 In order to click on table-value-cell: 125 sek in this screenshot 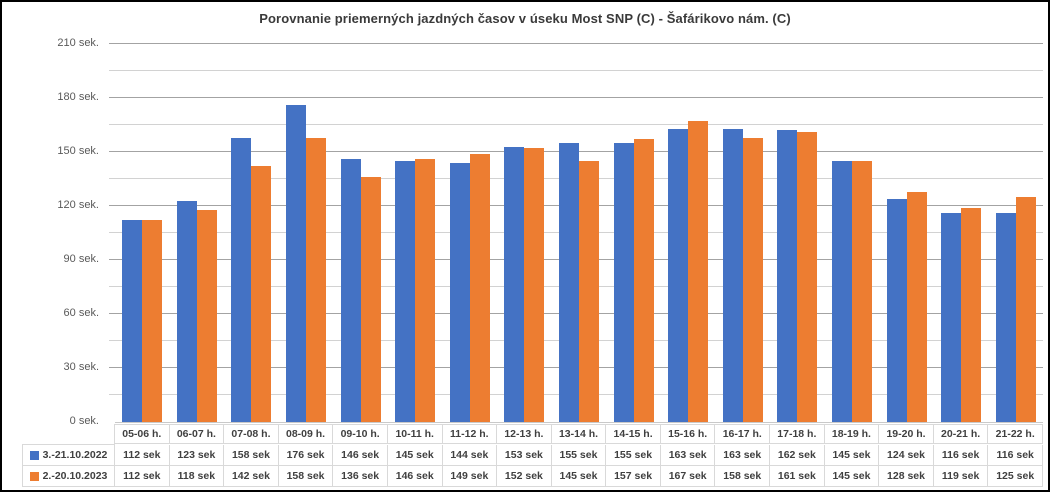, I will do `click(1015, 476)`.